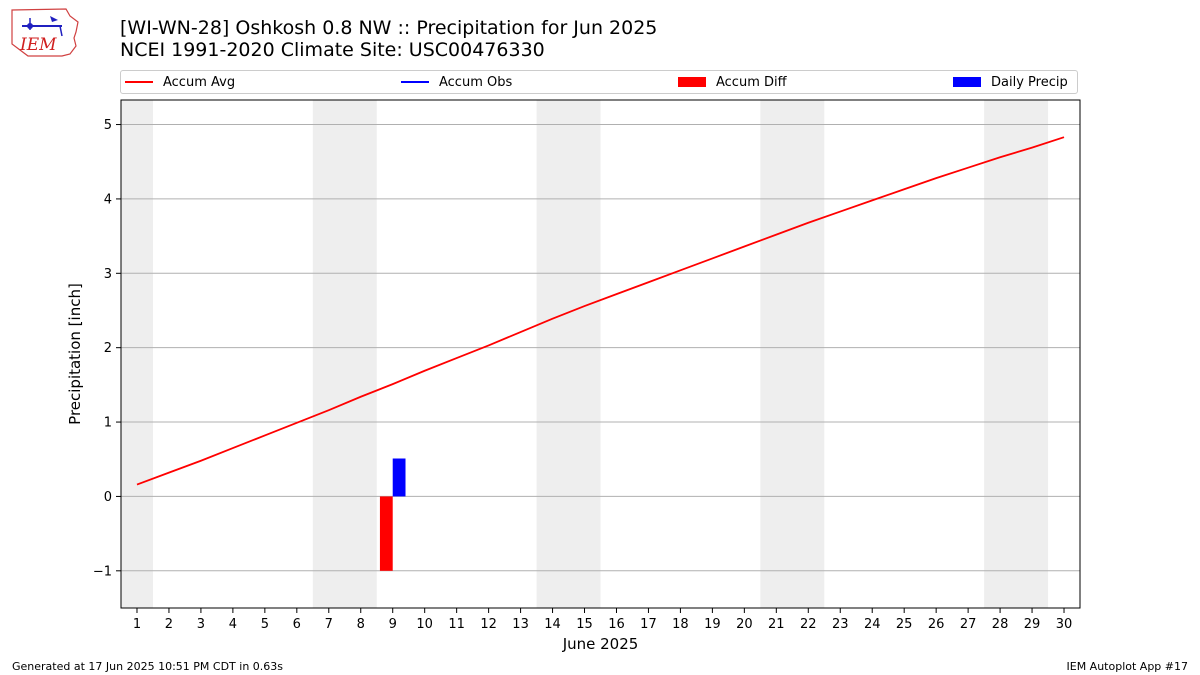  I want to click on y-tick-label-1: 0, so click(108, 497).